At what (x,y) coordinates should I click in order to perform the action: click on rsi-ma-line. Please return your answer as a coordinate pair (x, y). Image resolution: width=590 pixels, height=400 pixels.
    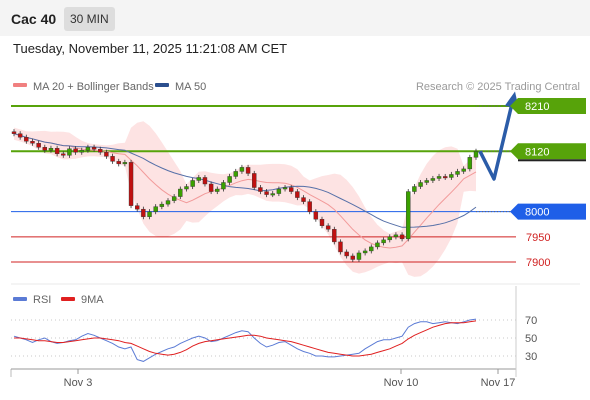
    Looking at the image, I should click on (245, 338).